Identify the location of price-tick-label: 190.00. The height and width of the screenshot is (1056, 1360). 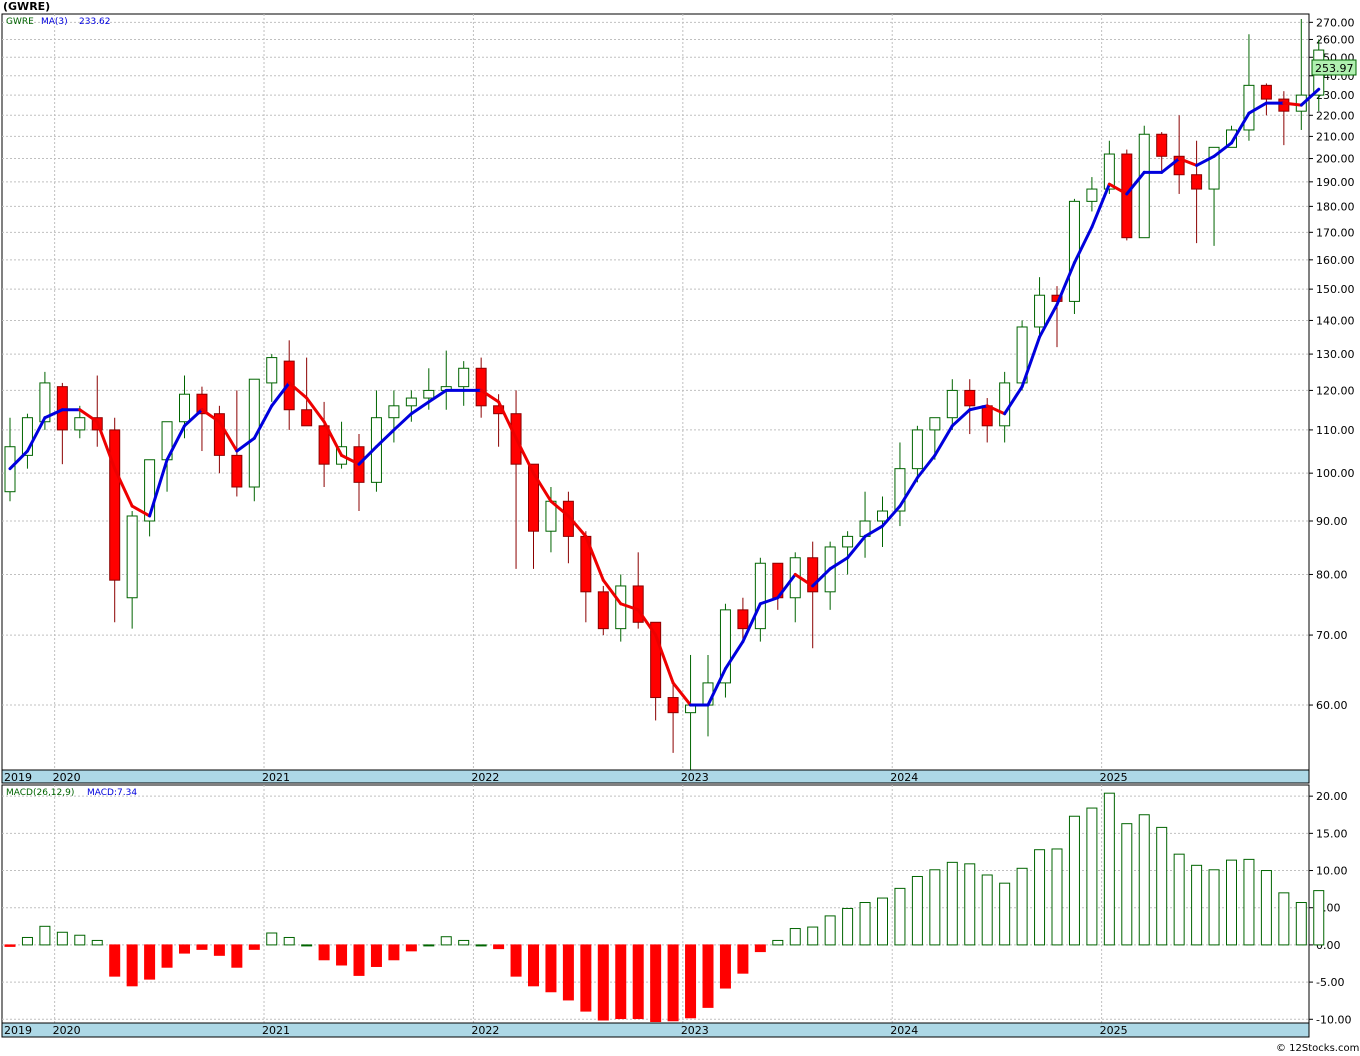
(1335, 182).